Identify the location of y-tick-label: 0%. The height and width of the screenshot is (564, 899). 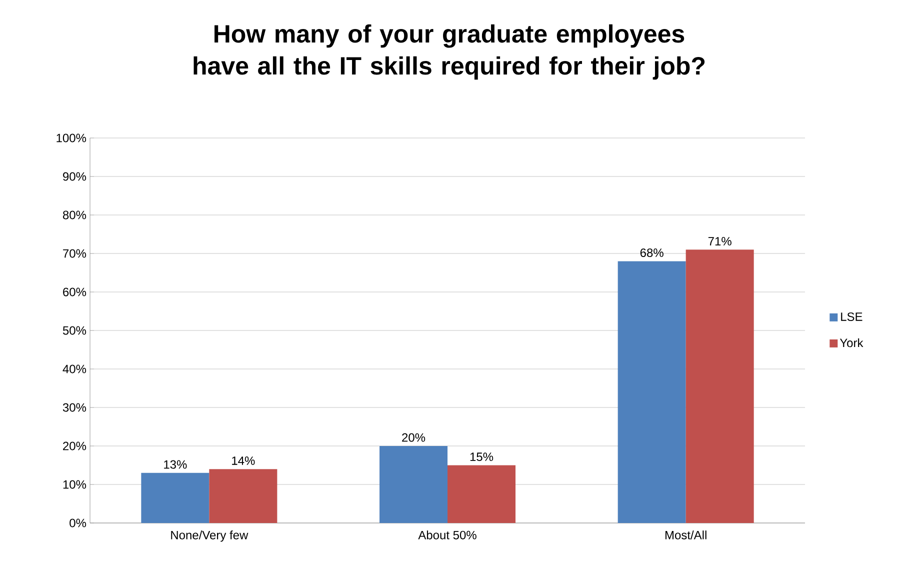
(78, 523).